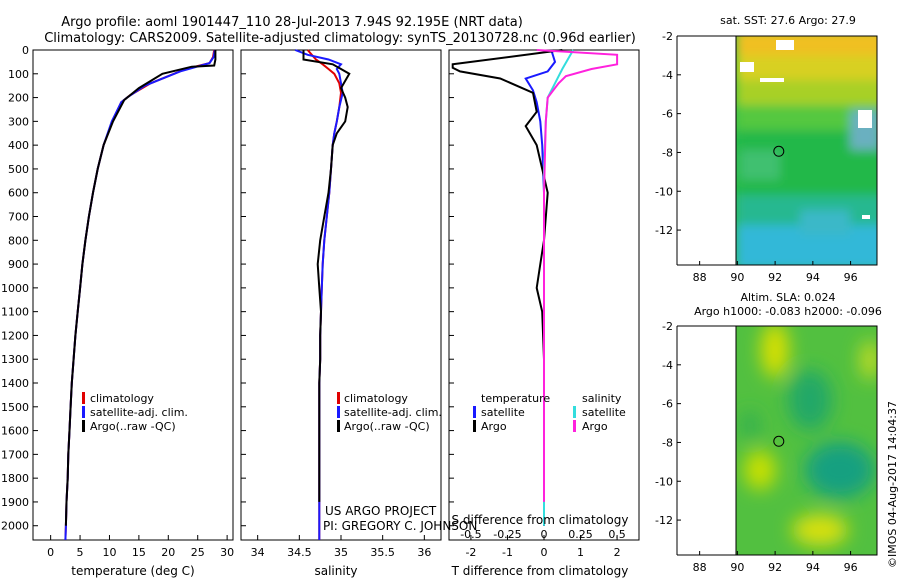 The height and width of the screenshot is (580, 900). What do you see at coordinates (806, 150) in the screenshot?
I see `sst-map-frame` at bounding box center [806, 150].